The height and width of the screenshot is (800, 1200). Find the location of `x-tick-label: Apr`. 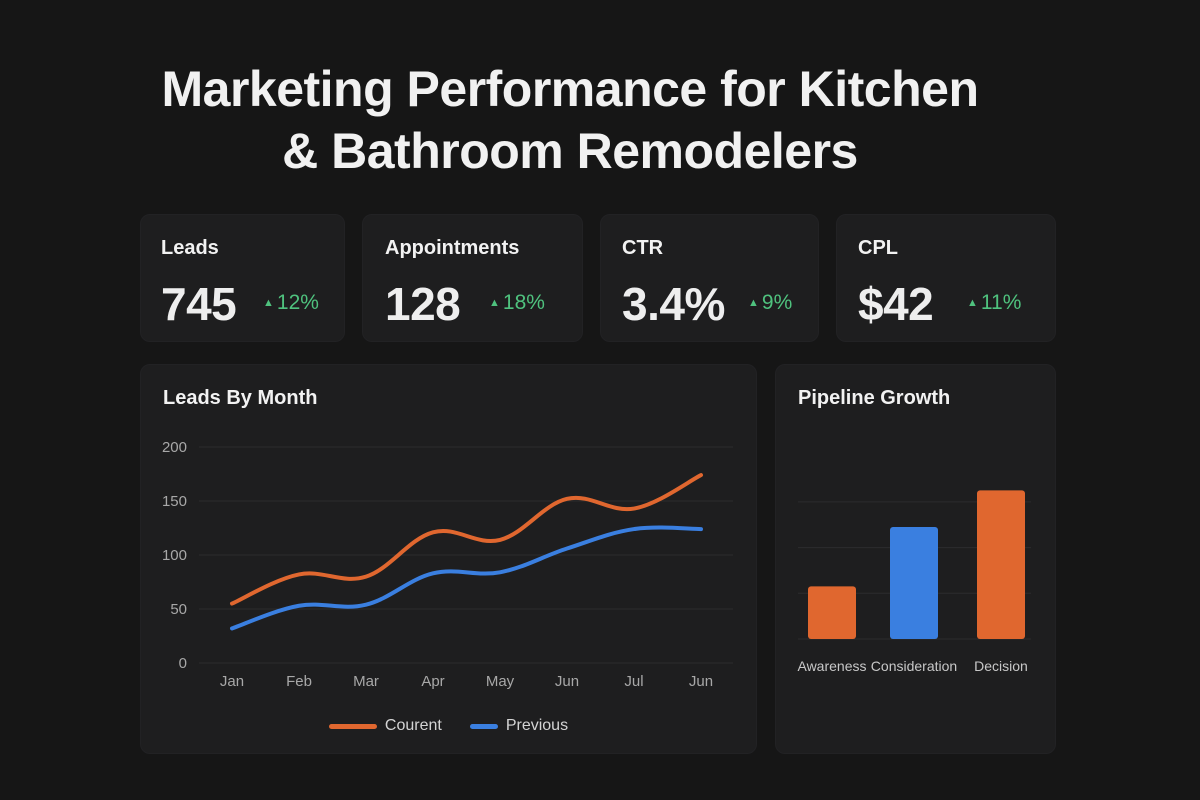

x-tick-label: Apr is located at coordinates (432, 681).